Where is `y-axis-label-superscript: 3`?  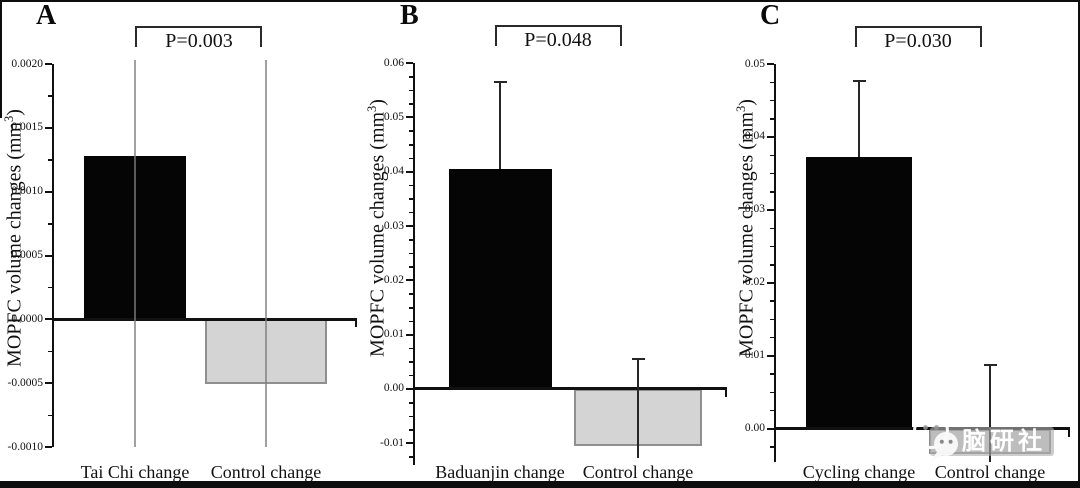 y-axis-label-superscript: 3 is located at coordinates (741, 108).